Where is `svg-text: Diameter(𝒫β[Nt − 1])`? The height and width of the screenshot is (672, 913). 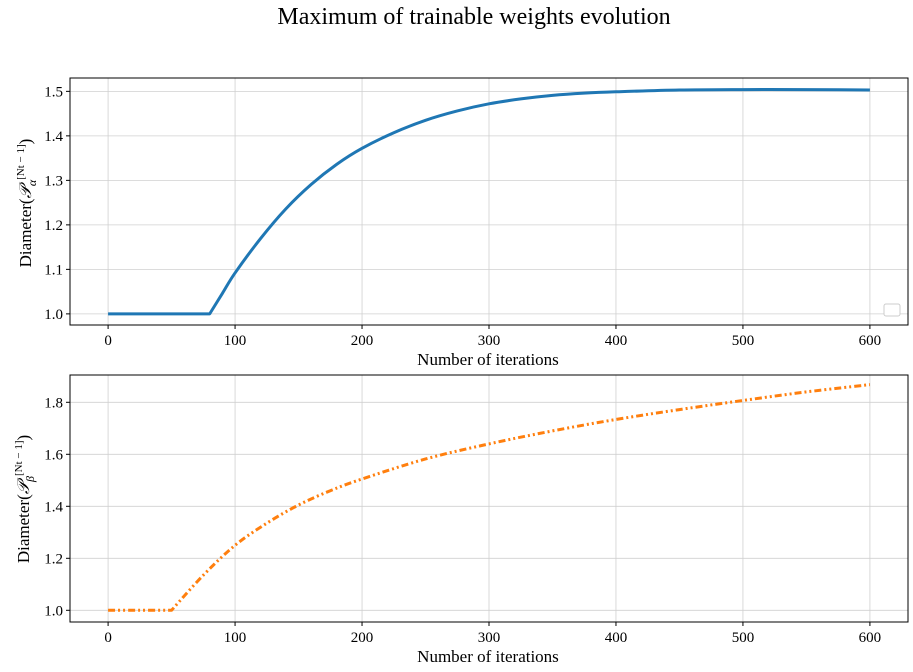
svg-text: Diameter(𝒫β[Nt − 1]) is located at coordinates (25, 499).